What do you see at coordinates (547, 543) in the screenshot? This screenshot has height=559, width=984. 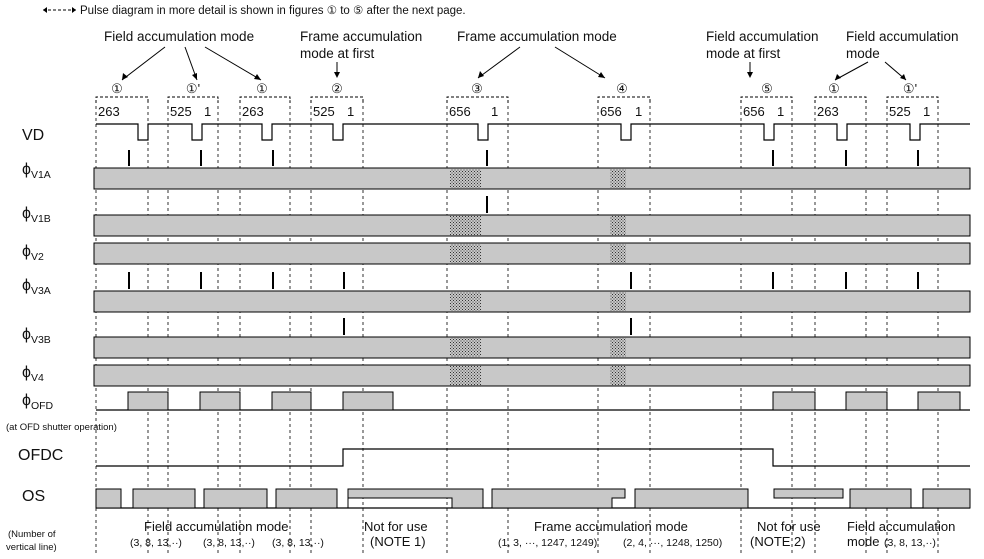 I see `frame-seq-a: (1, 3, ···, 1247, 1249)` at bounding box center [547, 543].